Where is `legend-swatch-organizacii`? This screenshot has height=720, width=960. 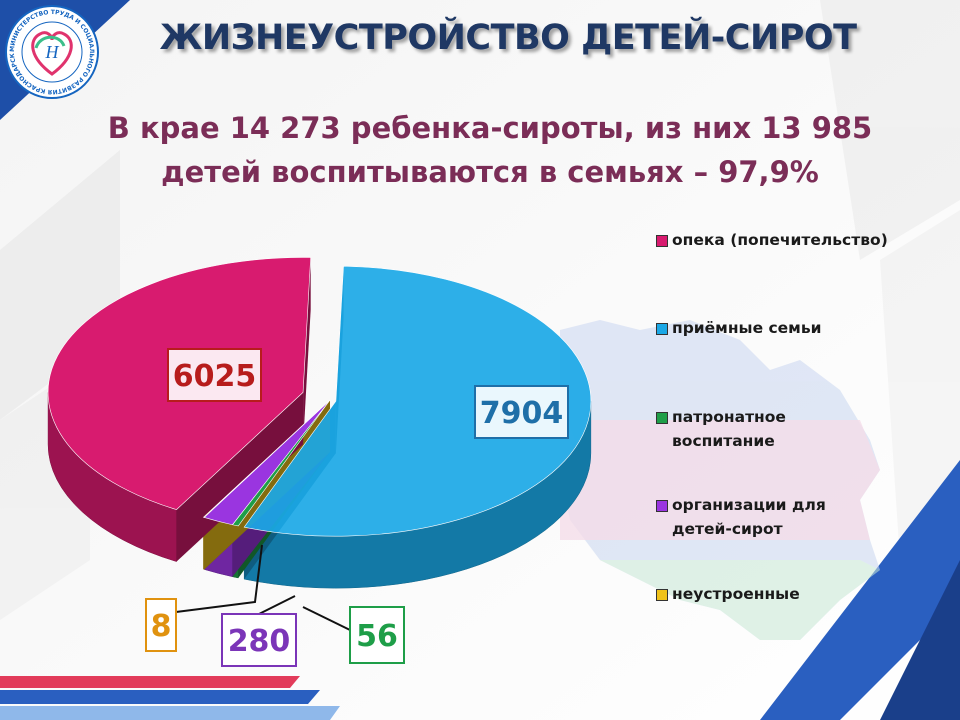
legend-swatch-organizacii is located at coordinates (662, 506).